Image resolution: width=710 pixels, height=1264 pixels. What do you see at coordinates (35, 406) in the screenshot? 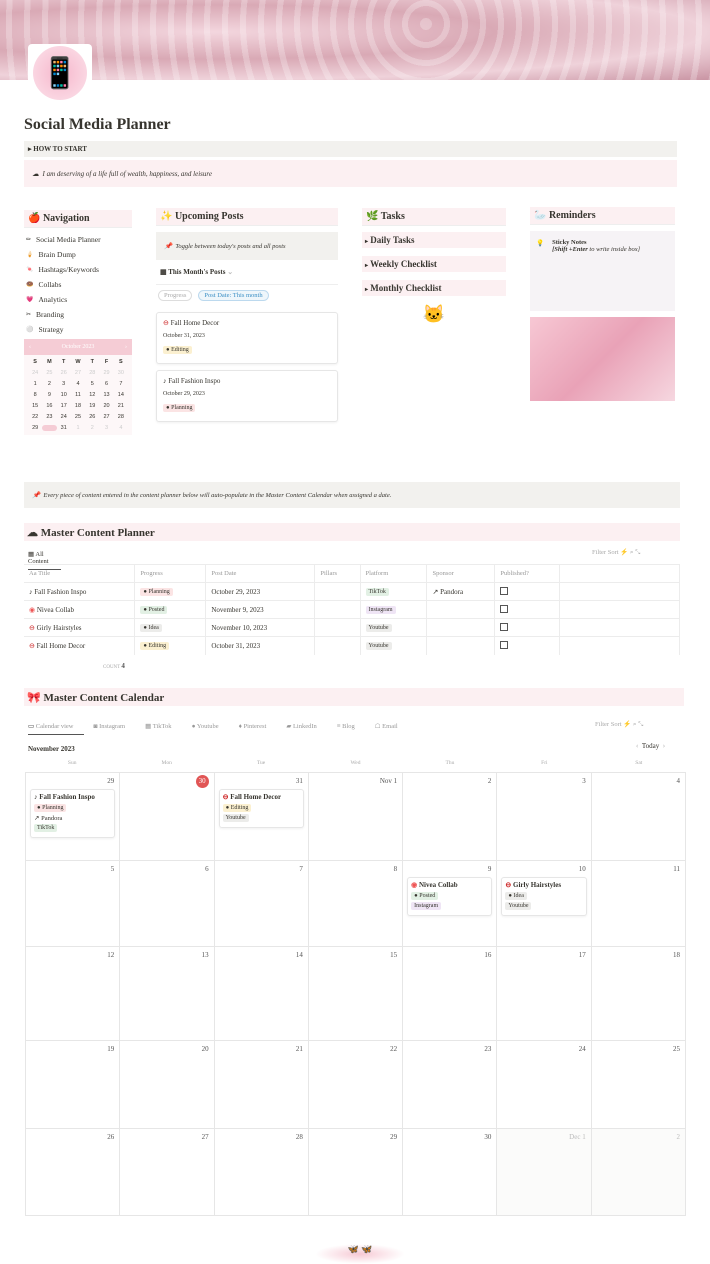
I see `mini-day: 15` at bounding box center [35, 406].